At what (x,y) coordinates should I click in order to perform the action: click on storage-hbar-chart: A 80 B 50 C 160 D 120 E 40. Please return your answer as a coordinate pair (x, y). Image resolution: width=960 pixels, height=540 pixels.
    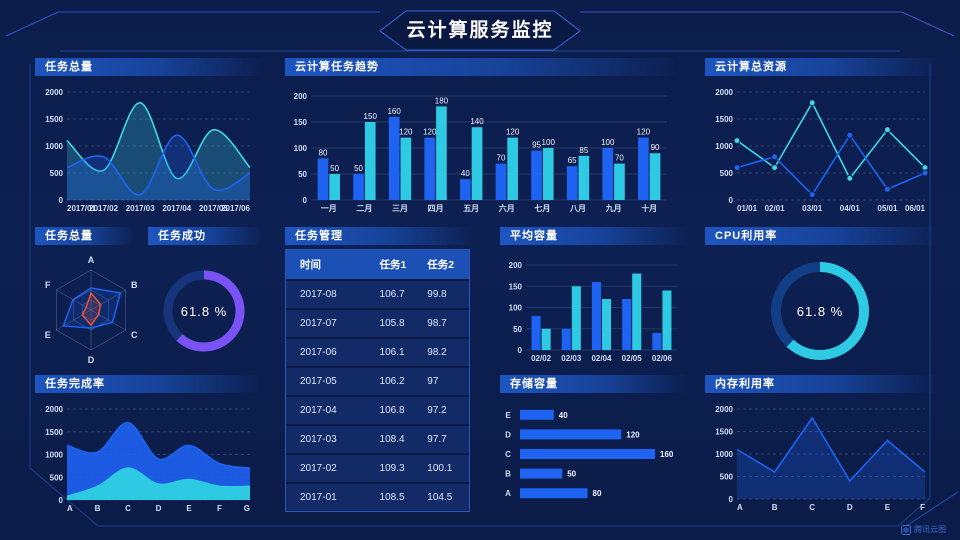
    Looking at the image, I should click on (592, 455).